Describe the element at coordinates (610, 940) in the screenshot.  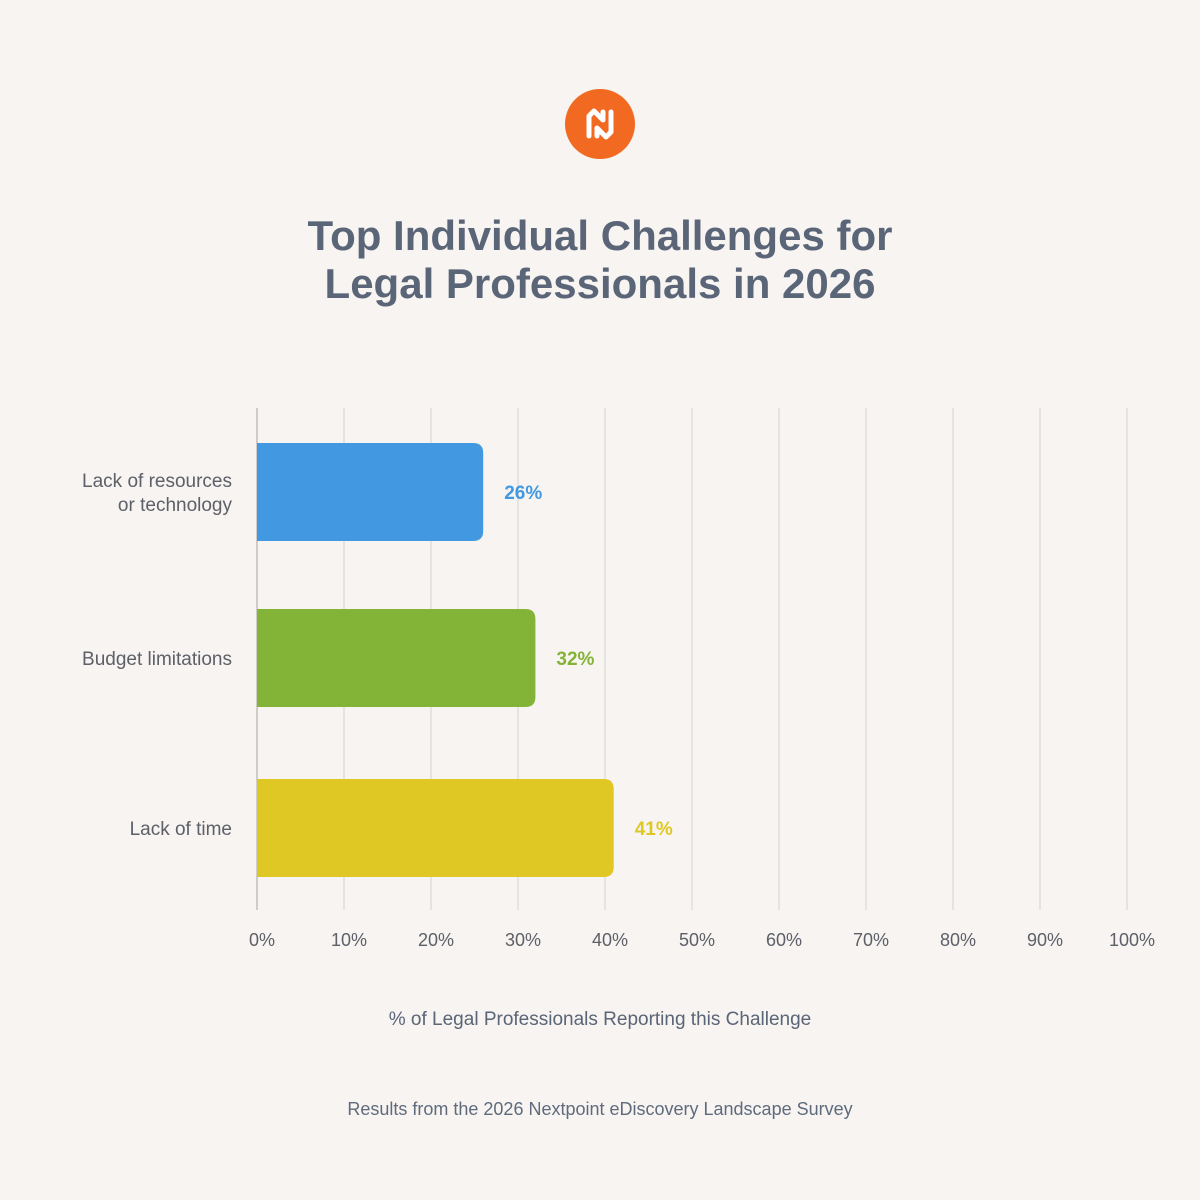
I see `x-tick-label: 40%` at that location.